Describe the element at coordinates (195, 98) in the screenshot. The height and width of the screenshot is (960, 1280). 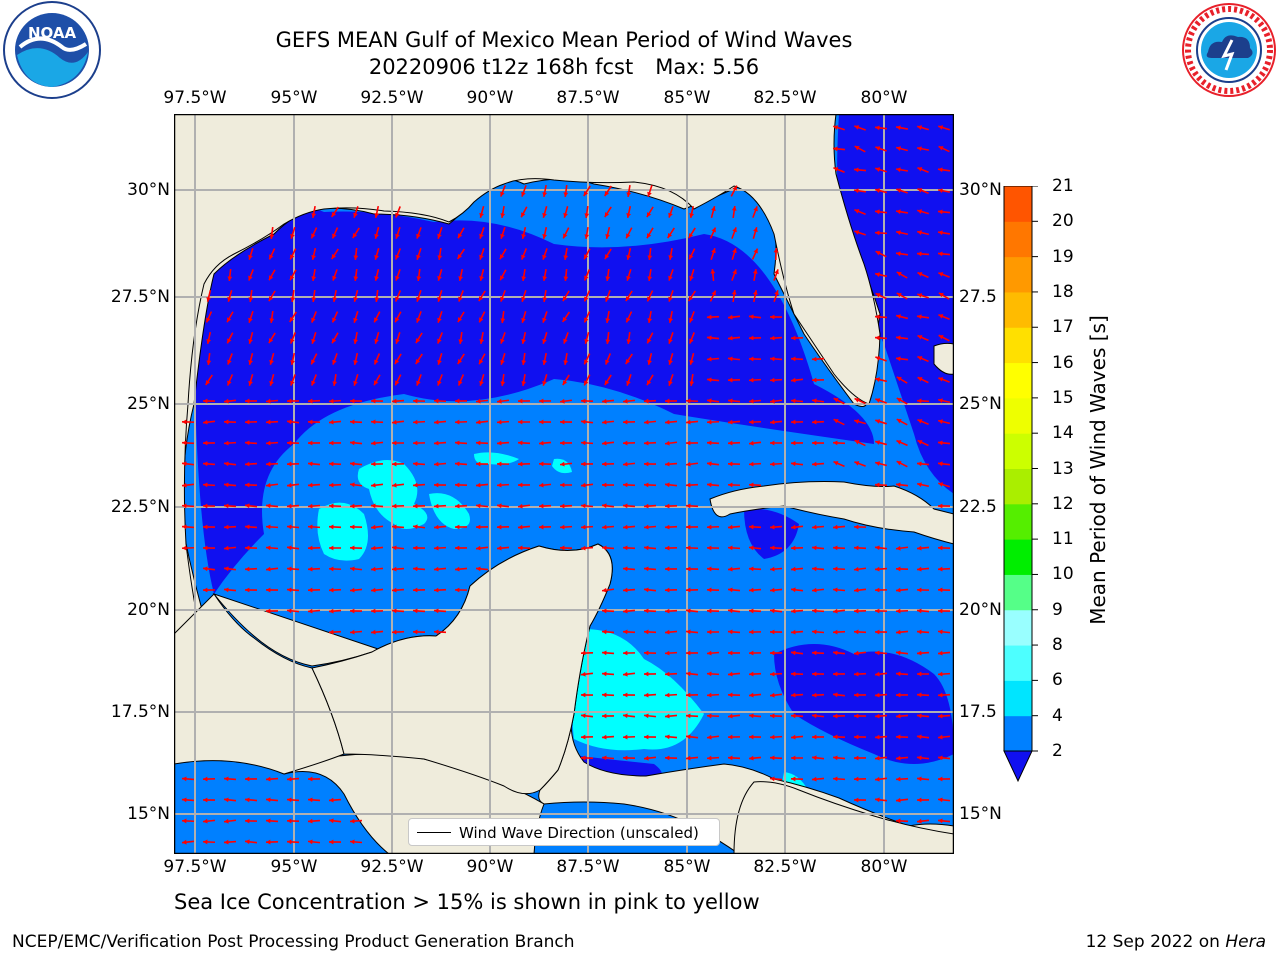
I see `lon-label-top: 97.5°W` at that location.